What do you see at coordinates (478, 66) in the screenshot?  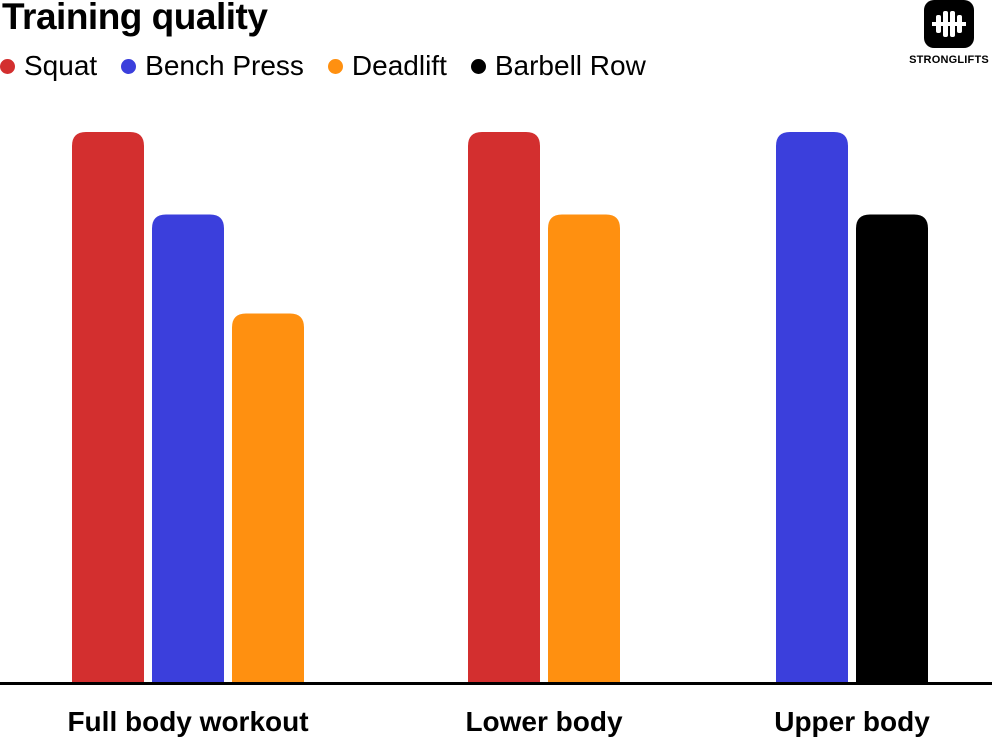 I see `legend-dot-barbell-row` at bounding box center [478, 66].